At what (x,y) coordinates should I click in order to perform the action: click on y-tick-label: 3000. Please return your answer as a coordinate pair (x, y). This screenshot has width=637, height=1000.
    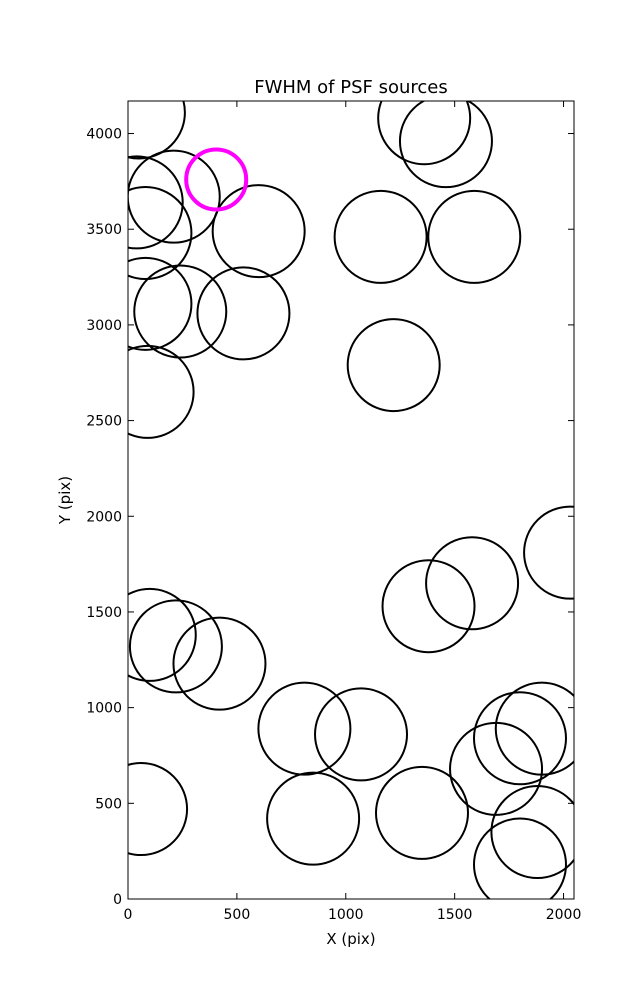
    Looking at the image, I should click on (104, 326).